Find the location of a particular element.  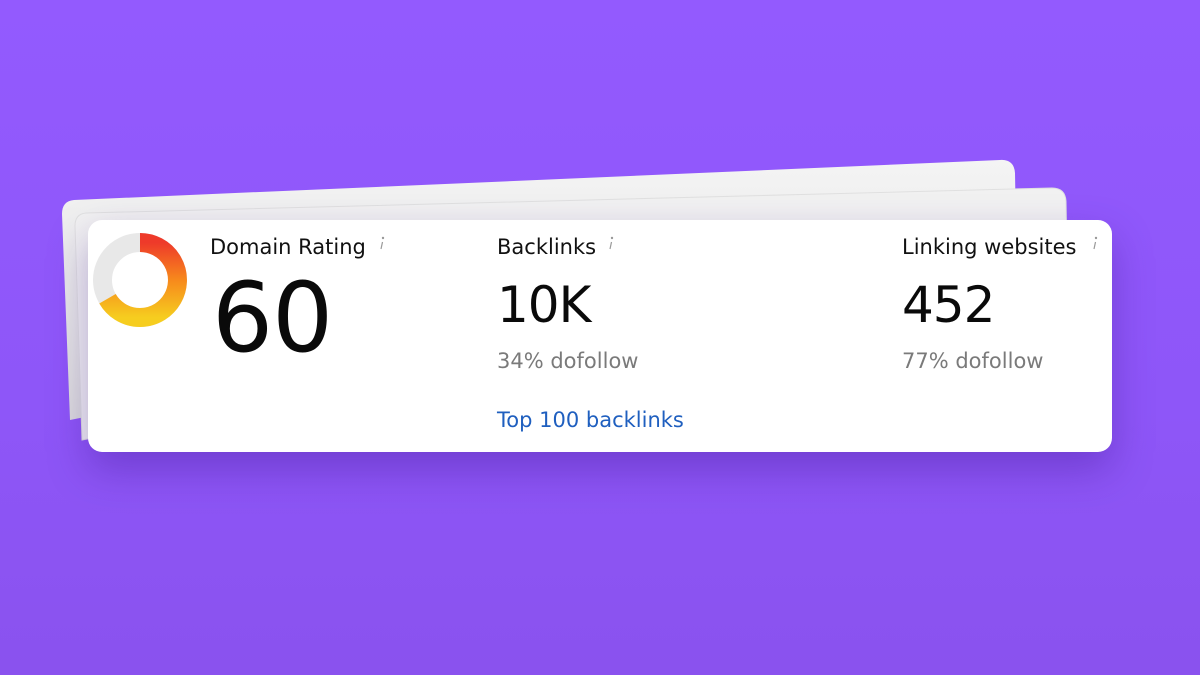

metric-label: Linking websites is located at coordinates (989, 247).